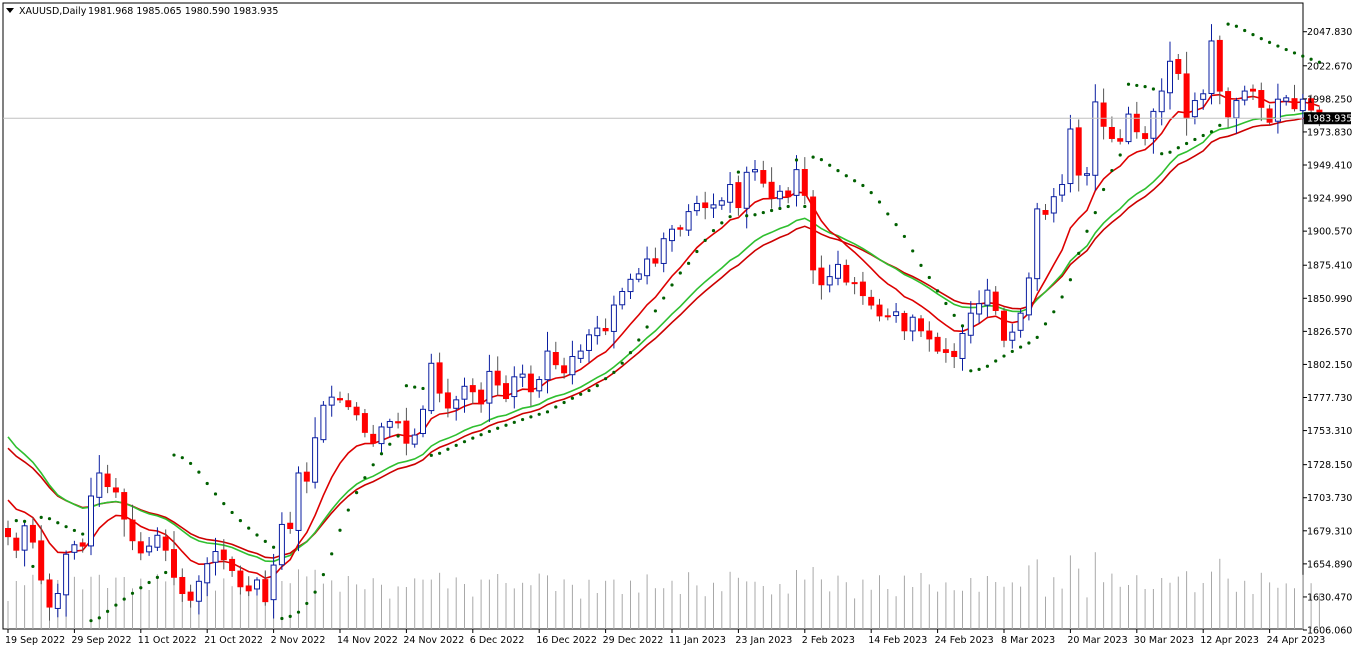 Image resolution: width=1354 pixels, height=656 pixels. What do you see at coordinates (1329, 32) in the screenshot?
I see `price-tick-label: 2047.830` at bounding box center [1329, 32].